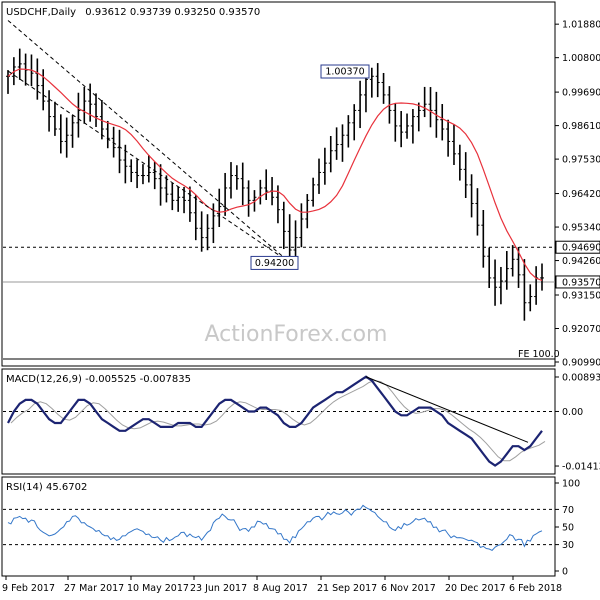  Describe the element at coordinates (581, 329) in the screenshot. I see `price-axis-label: 0.92070` at that location.